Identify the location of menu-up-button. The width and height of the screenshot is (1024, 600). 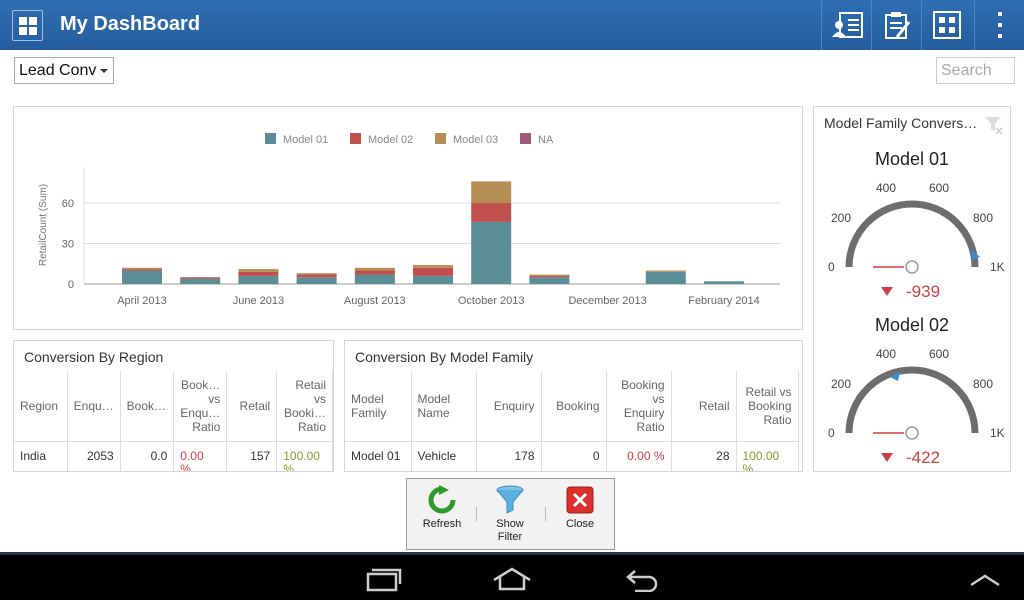
(985, 579).